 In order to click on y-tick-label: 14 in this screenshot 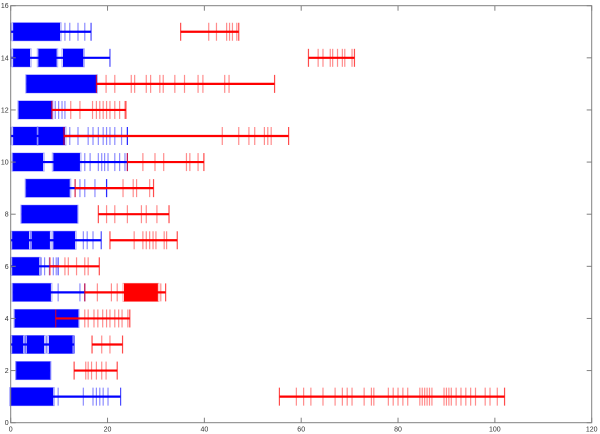, I will do `click(5, 58)`.